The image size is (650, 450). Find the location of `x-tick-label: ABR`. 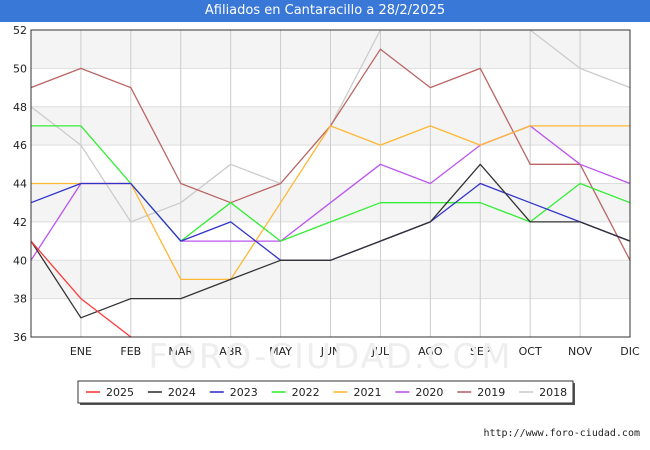

x-tick-label: ABR is located at coordinates (230, 351).